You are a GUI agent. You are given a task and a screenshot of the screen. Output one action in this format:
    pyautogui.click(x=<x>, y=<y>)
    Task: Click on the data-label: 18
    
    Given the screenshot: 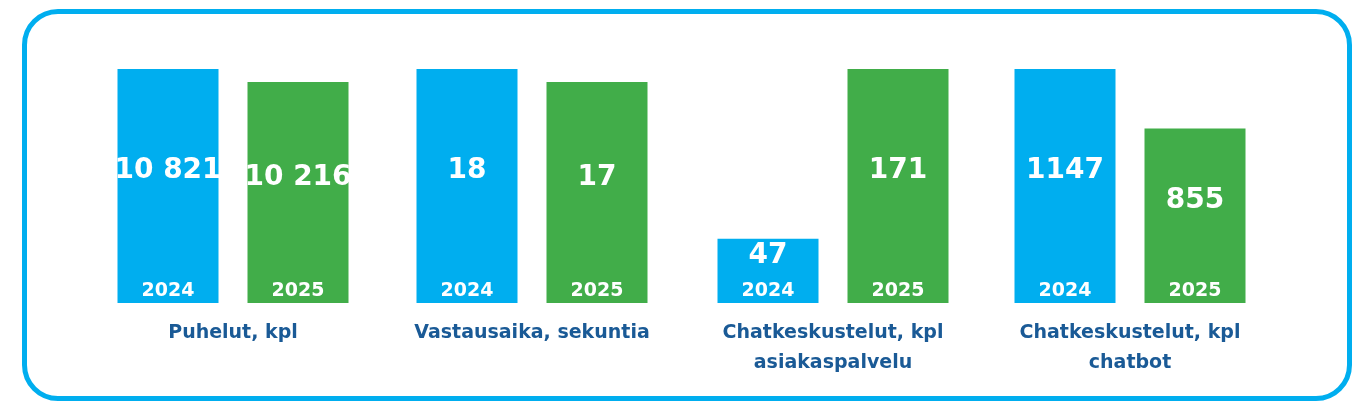 What is the action you would take?
    pyautogui.click(x=467, y=169)
    